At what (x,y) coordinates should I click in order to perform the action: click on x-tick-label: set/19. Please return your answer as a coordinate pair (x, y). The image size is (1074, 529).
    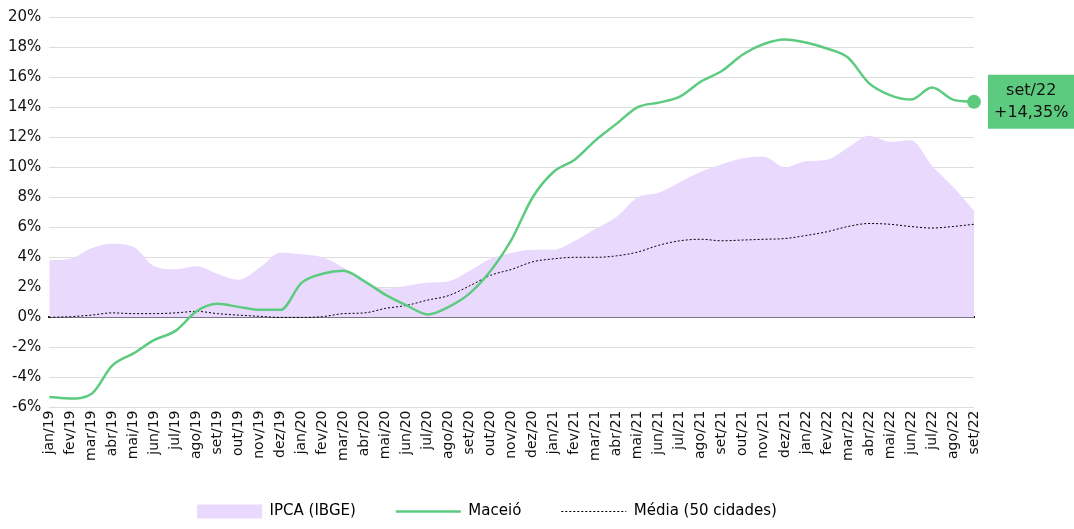
    Looking at the image, I should click on (216, 432).